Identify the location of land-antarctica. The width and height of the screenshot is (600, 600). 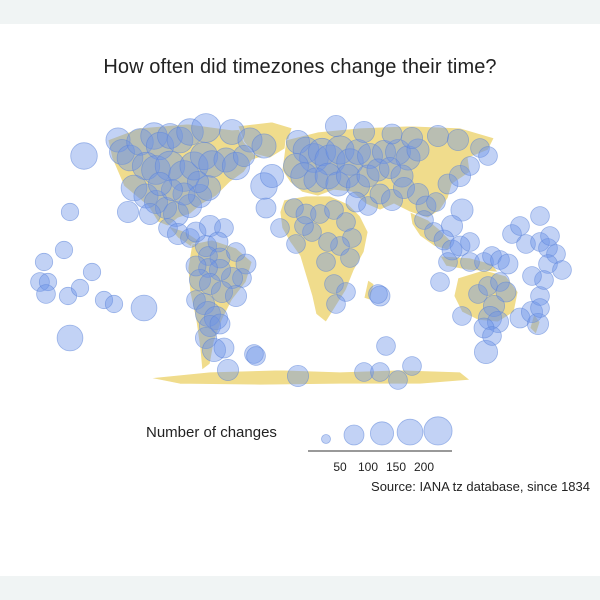
(310, 377).